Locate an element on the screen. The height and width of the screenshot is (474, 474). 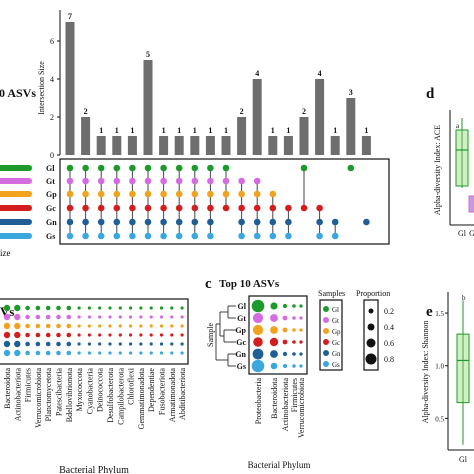
panel-d-ace: d Alpha-diversity Index: ACE a Gl G is located at coordinates (450, 162).